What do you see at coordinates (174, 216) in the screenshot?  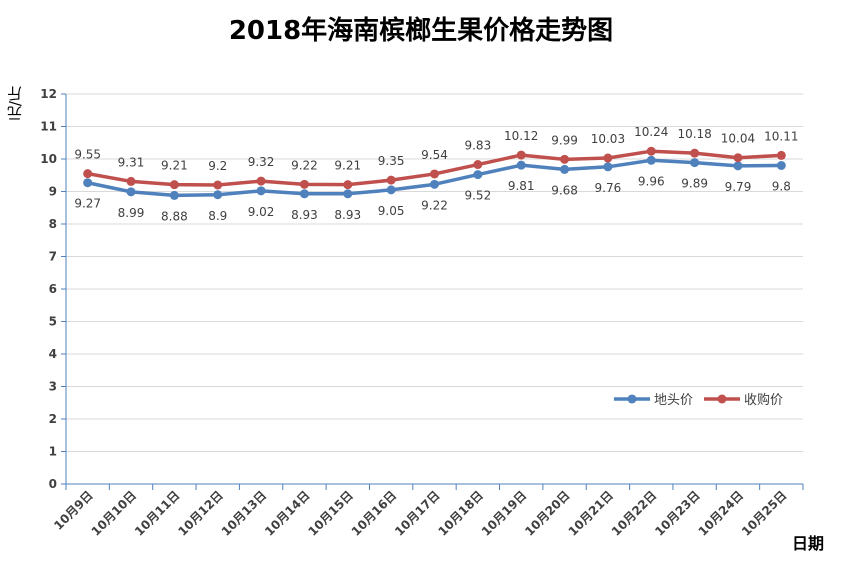 I see `data-label: 8.88` at bounding box center [174, 216].